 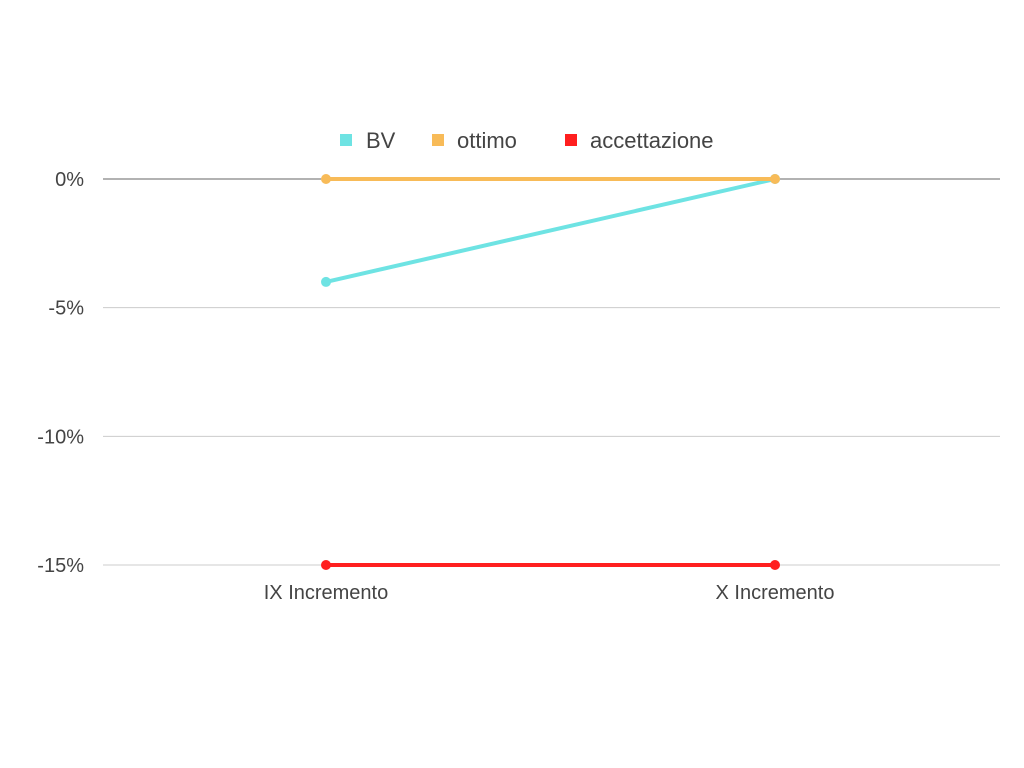 What do you see at coordinates (66, 309) in the screenshot?
I see `y-tick-label: -5%` at bounding box center [66, 309].